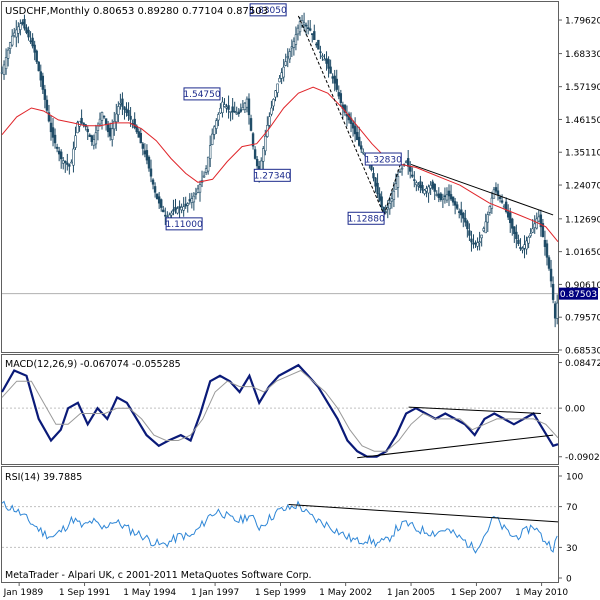 This screenshot has width=600, height=600. Describe the element at coordinates (411, 593) in the screenshot. I see `x-tick-label: 1 Jan 2005` at that location.